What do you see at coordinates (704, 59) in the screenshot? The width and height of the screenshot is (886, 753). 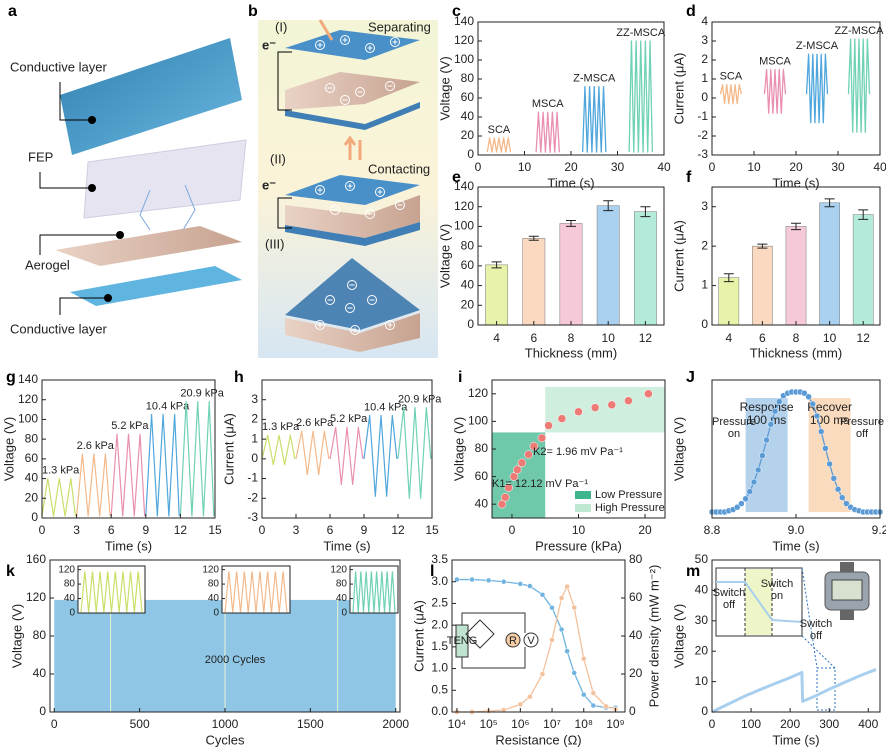 I see `y-tick-label: 2` at bounding box center [704, 59].